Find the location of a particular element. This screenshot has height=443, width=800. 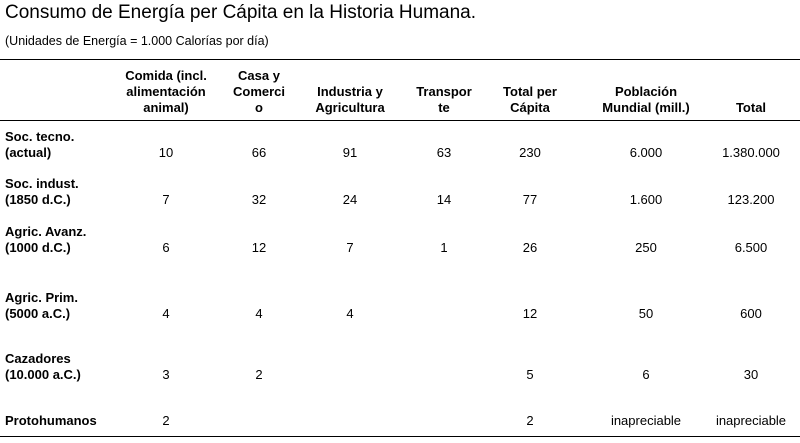

column-header: Agricultura is located at coordinates (350, 107).